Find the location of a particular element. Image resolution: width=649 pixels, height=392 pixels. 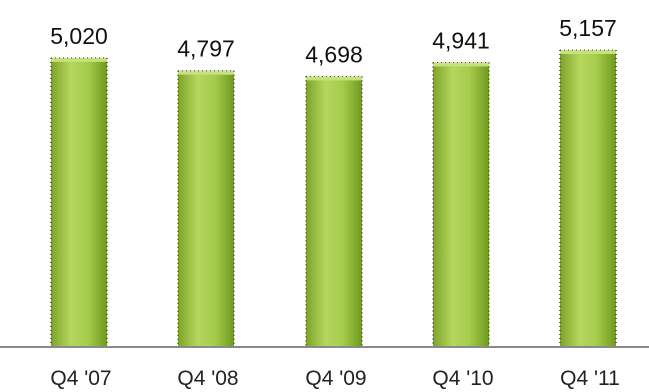

bar-value-label: 4,941 is located at coordinates (461, 40).